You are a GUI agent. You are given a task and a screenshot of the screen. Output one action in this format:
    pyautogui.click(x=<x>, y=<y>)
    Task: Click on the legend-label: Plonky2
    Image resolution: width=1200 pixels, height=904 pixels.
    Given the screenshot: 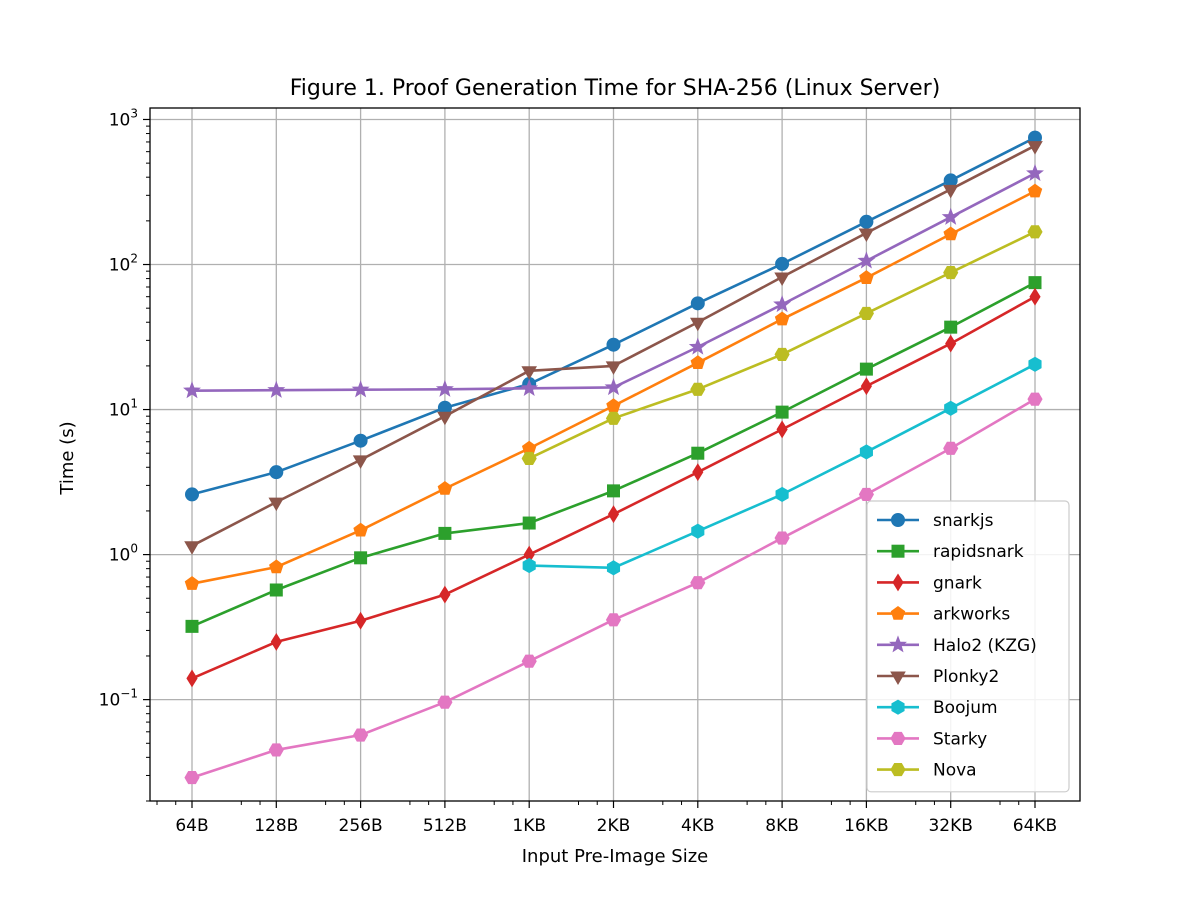 What is the action you would take?
    pyautogui.click(x=966, y=677)
    